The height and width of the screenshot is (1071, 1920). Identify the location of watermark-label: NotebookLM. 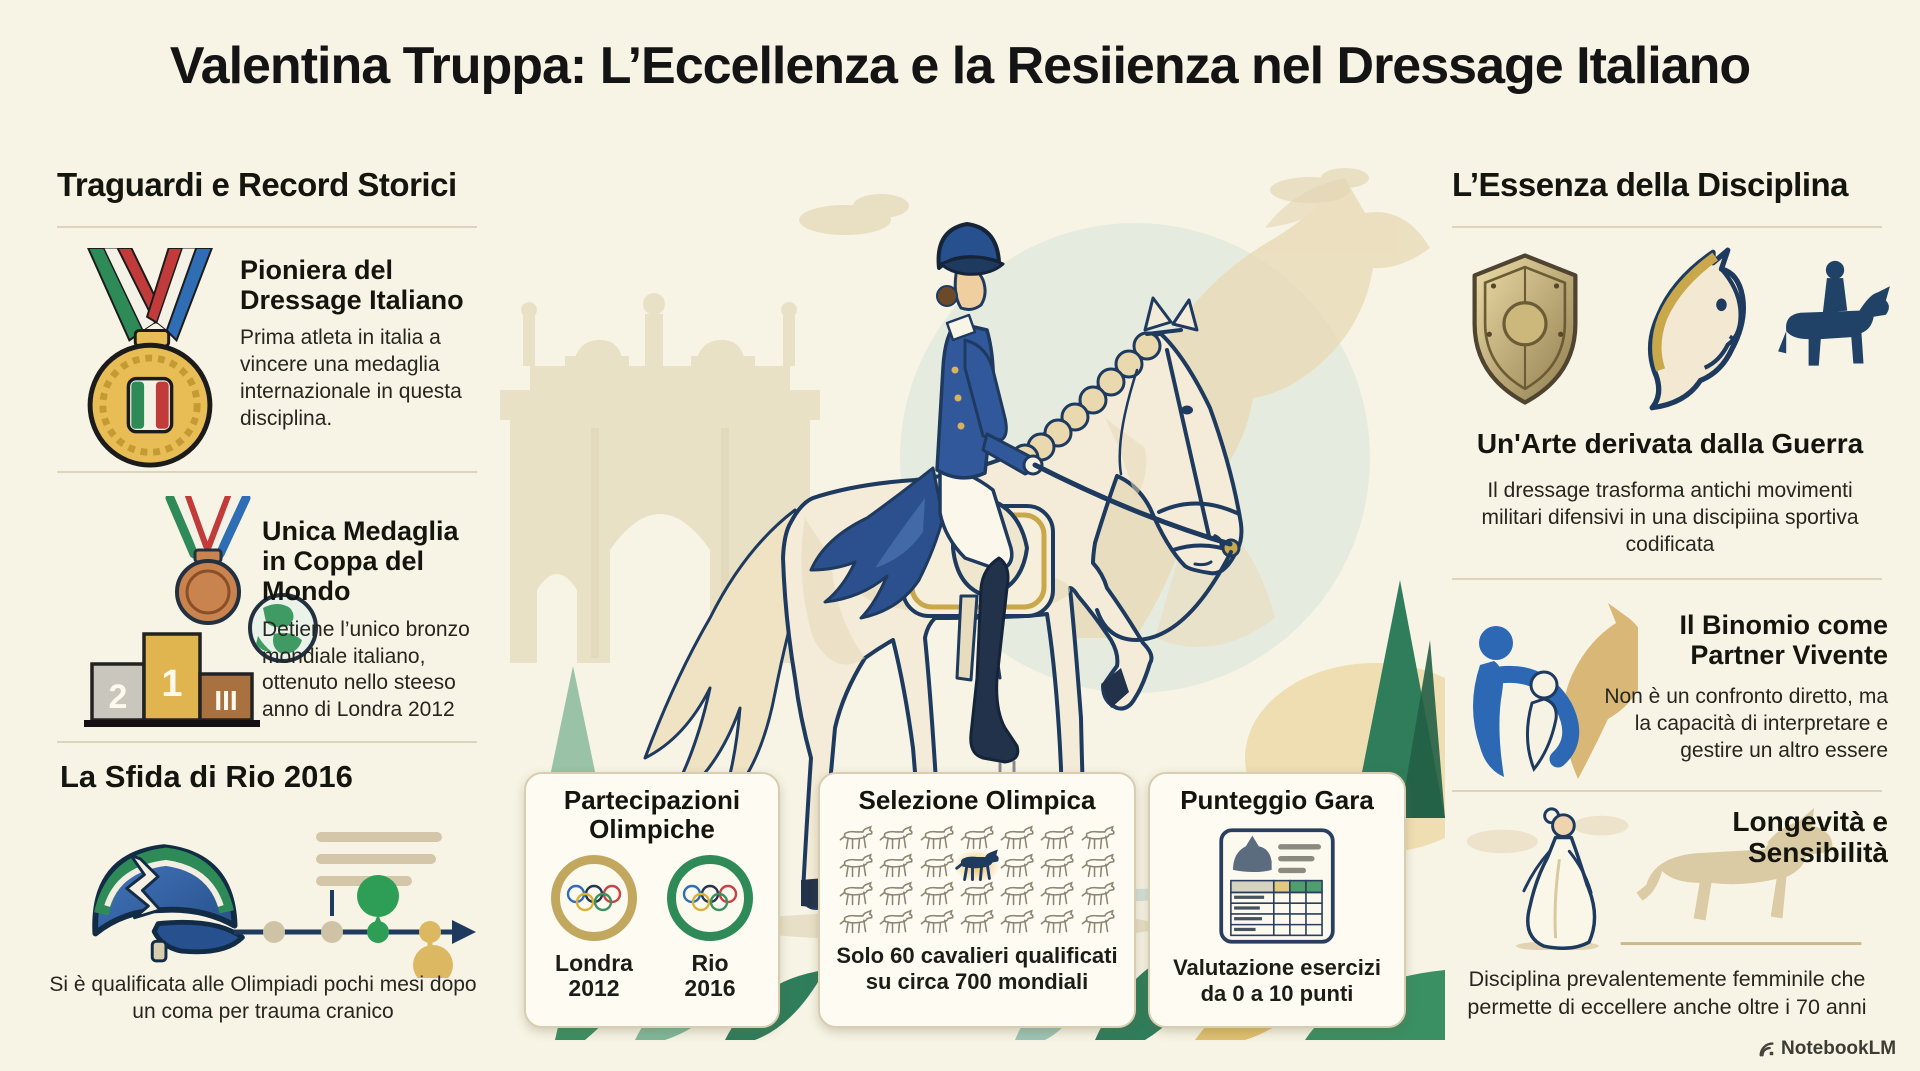
(1839, 1048).